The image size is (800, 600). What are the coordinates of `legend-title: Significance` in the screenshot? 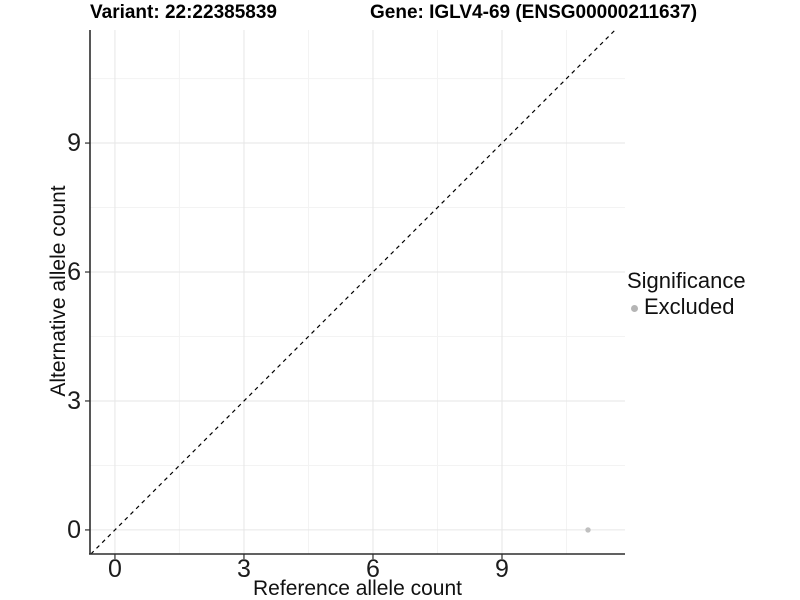 It's located at (686, 280).